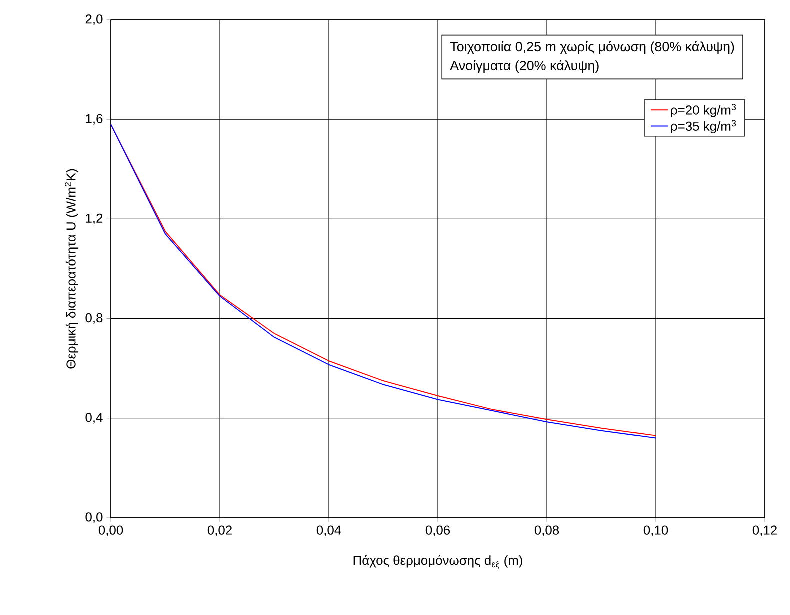 This screenshot has height=615, width=790. Describe the element at coordinates (94, 318) in the screenshot. I see `y-tick-label: 0,8` at that location.